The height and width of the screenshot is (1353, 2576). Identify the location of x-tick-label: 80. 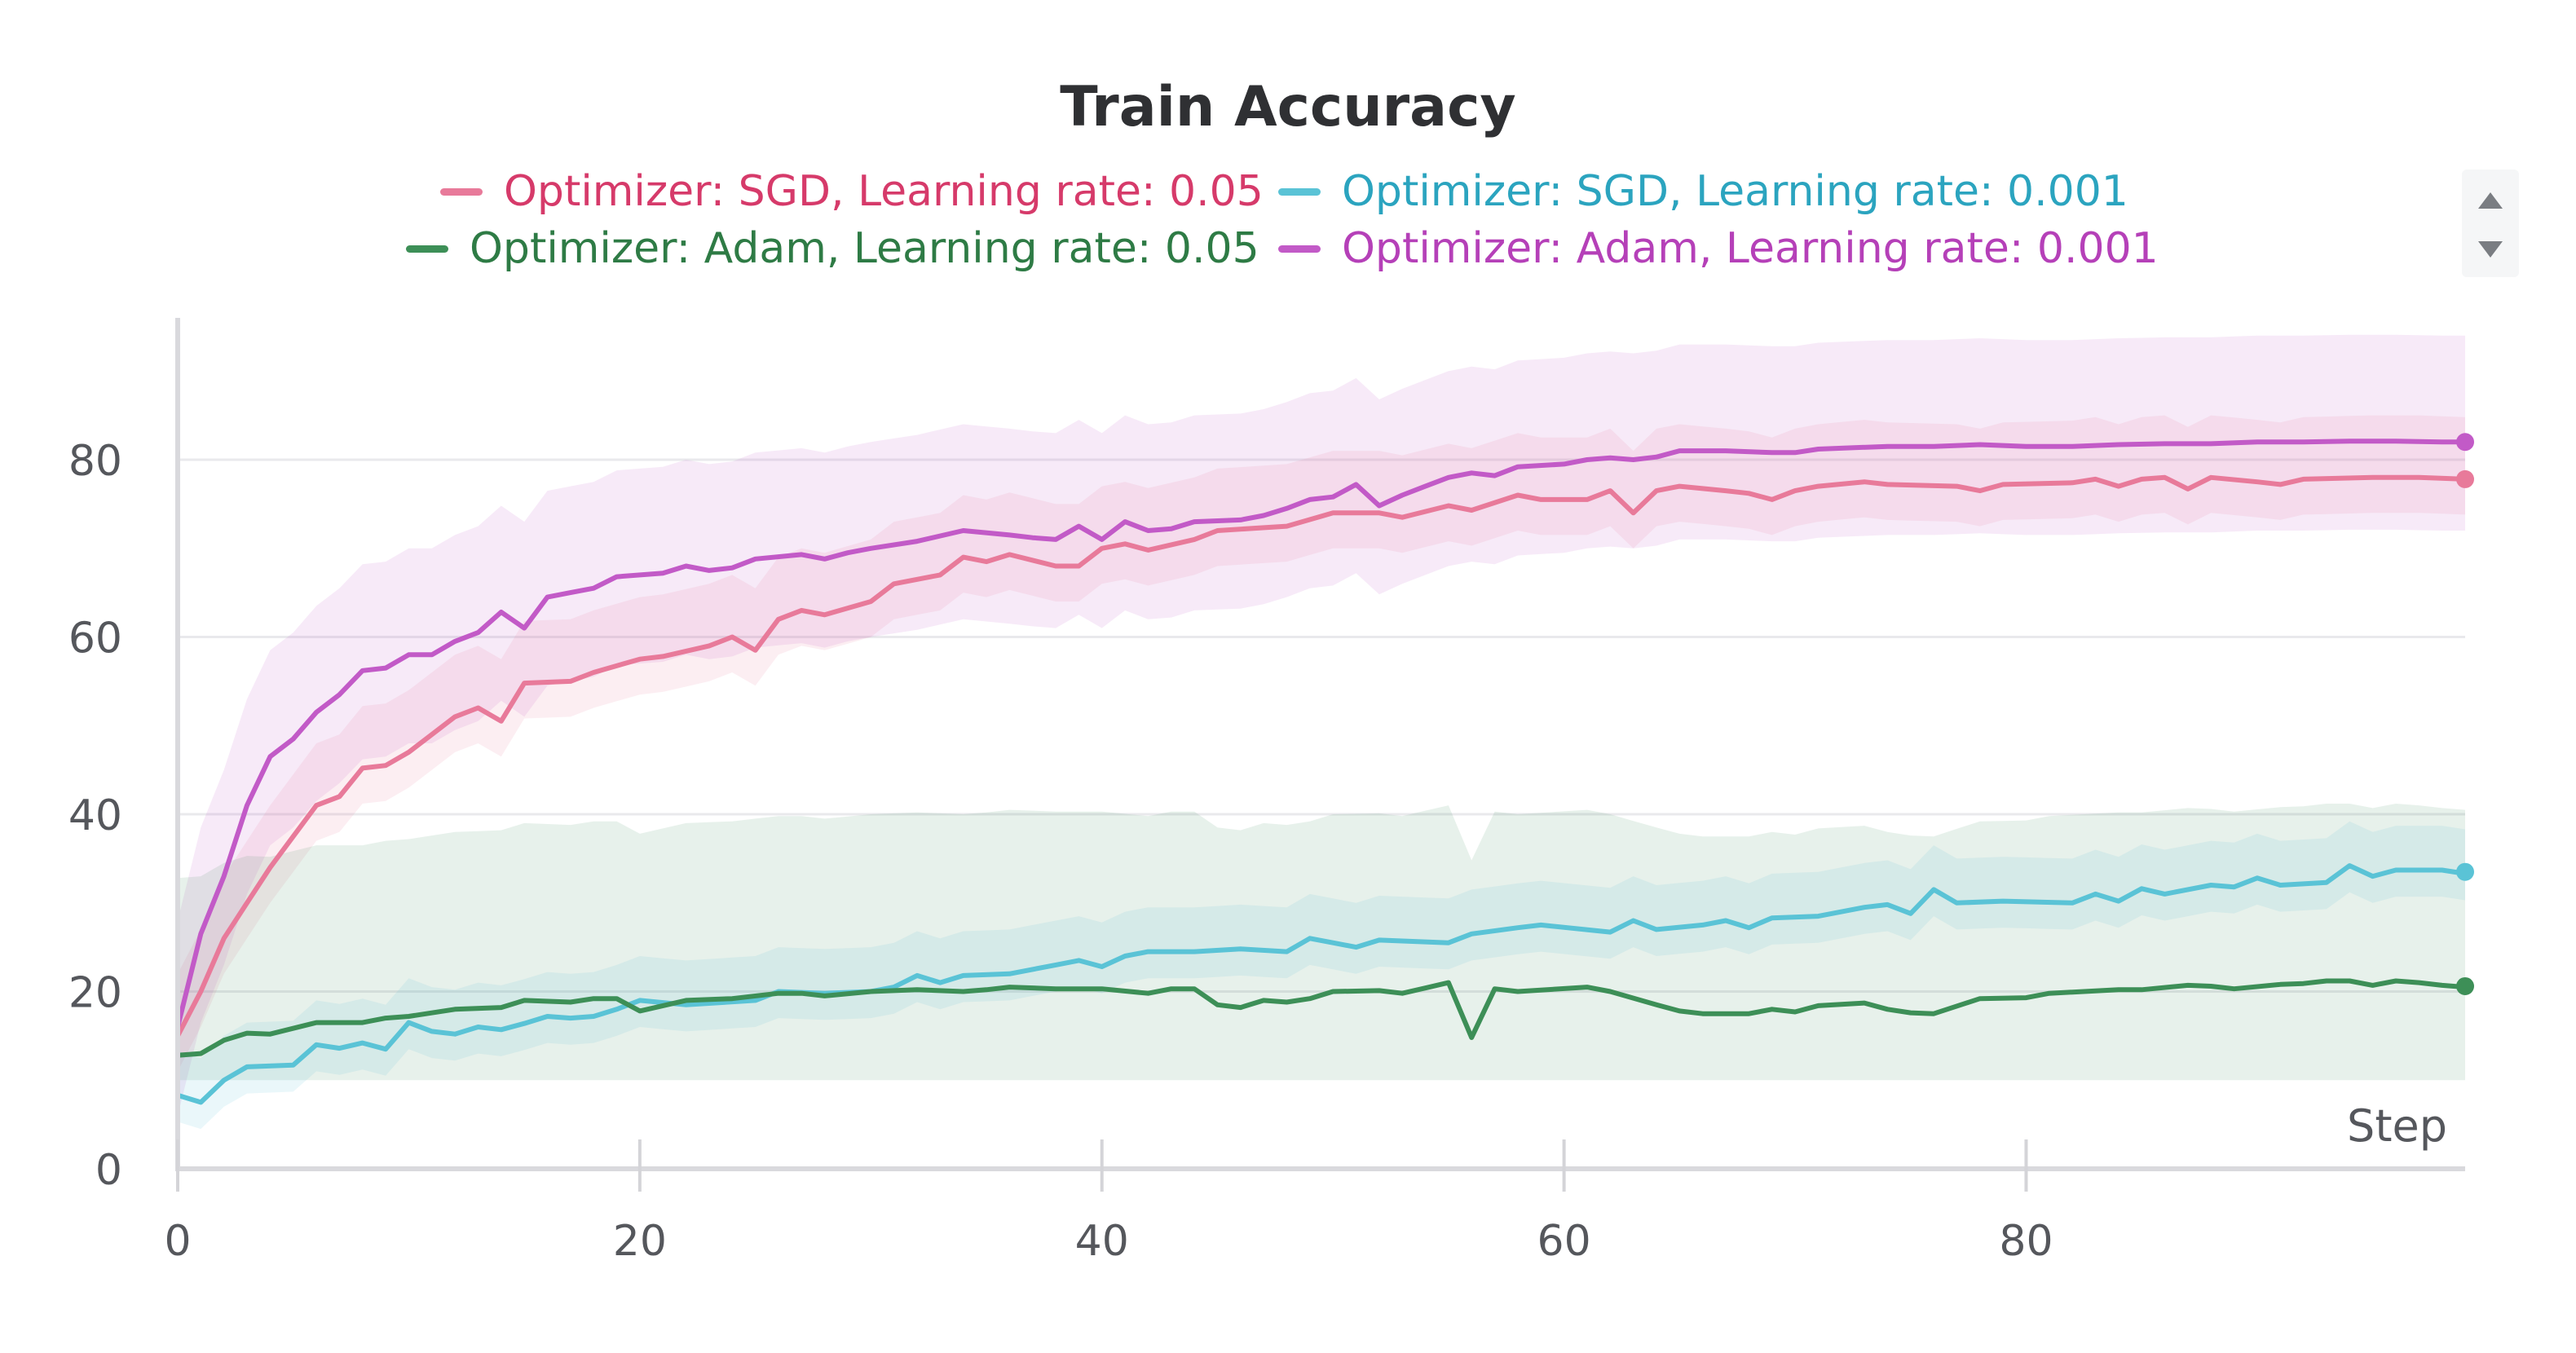
(2026, 1241).